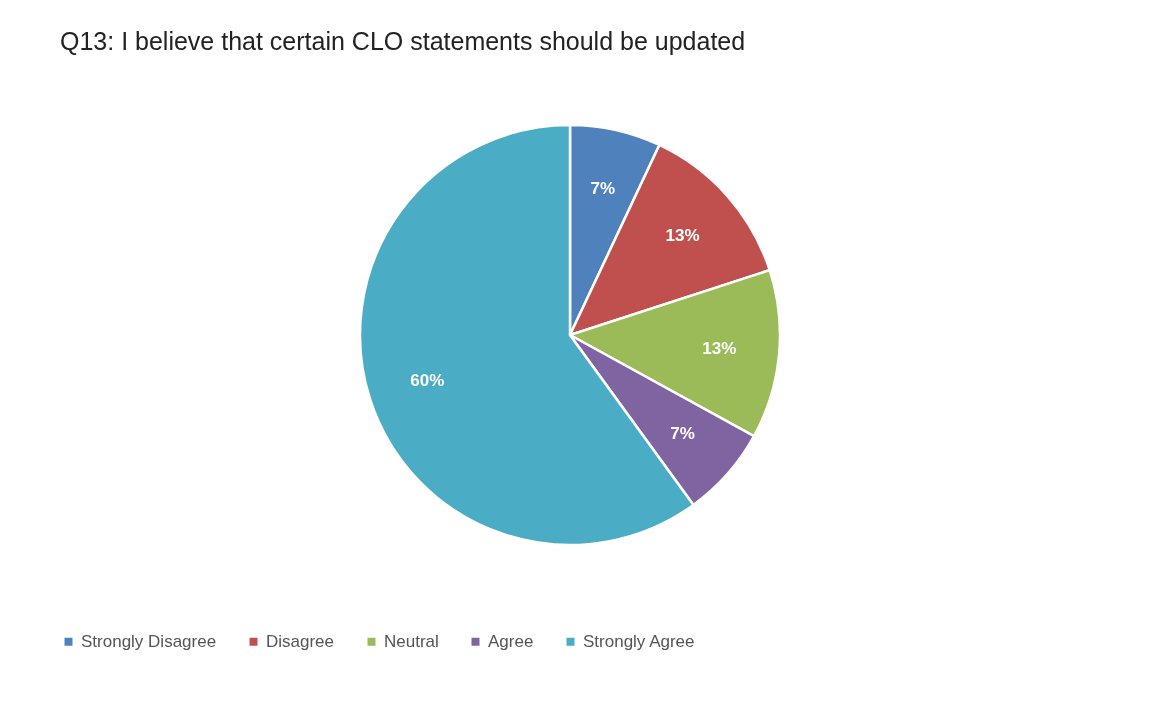 This screenshot has height=713, width=1153. Describe the element at coordinates (639, 641) in the screenshot. I see `legend-label: Strongly Agree` at that location.